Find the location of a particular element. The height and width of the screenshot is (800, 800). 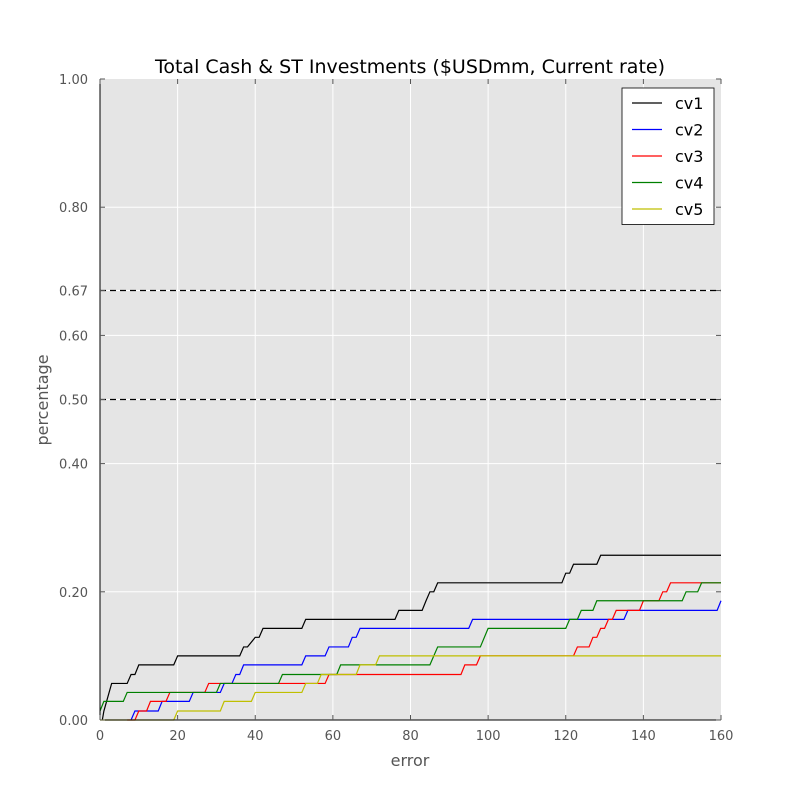

series-line-cv4 is located at coordinates (410, 647).